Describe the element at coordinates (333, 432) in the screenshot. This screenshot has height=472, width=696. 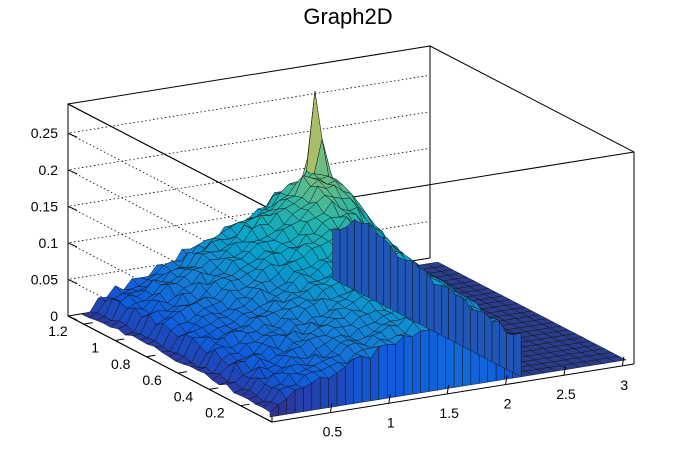
I see `x-tick-label: 0.5` at that location.